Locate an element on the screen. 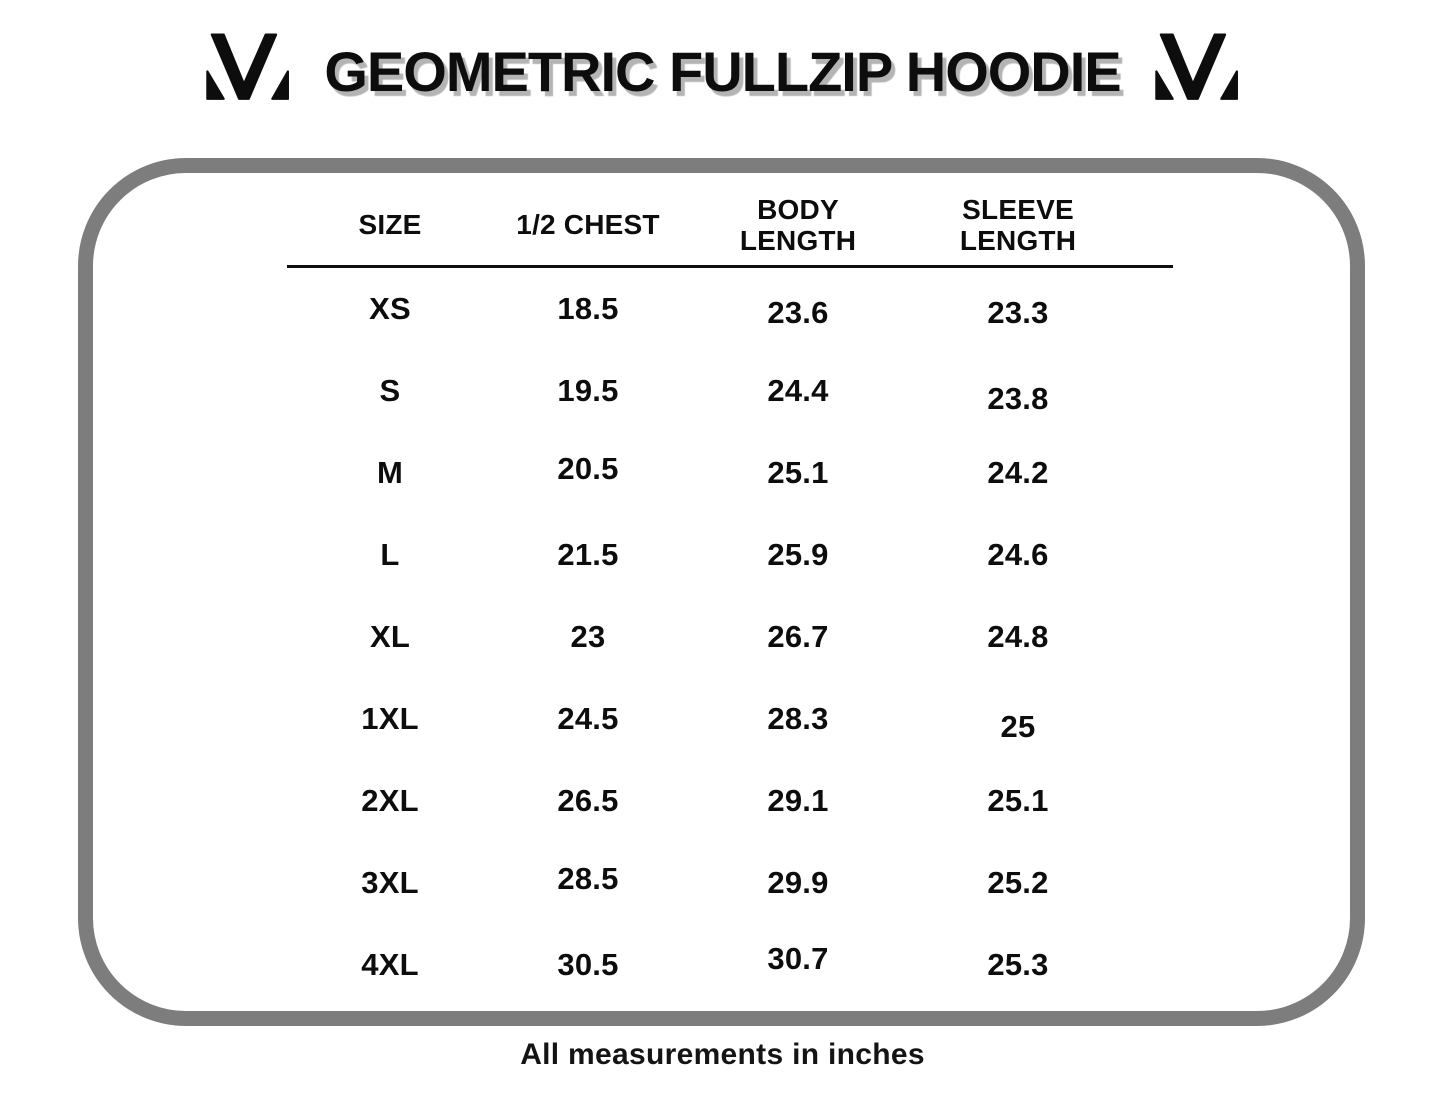 The width and height of the screenshot is (1445, 1116). body-length-cell: 25.9 is located at coordinates (798, 554).